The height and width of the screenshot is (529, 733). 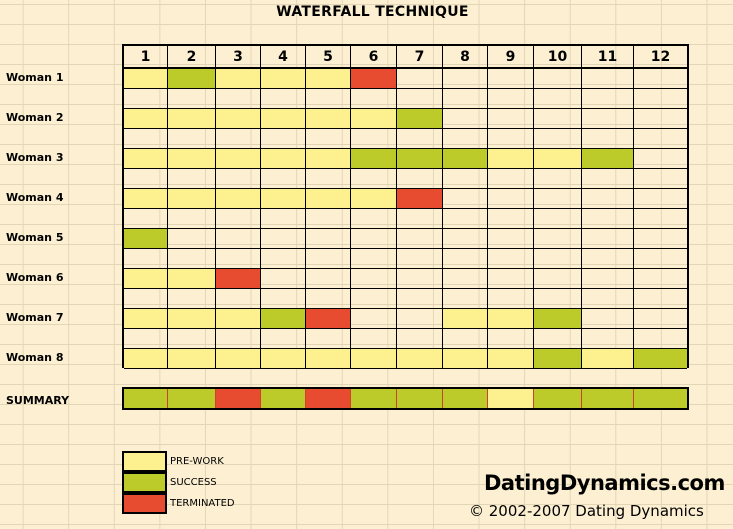 What do you see at coordinates (35, 317) in the screenshot?
I see `row-label: Woman 7` at bounding box center [35, 317].